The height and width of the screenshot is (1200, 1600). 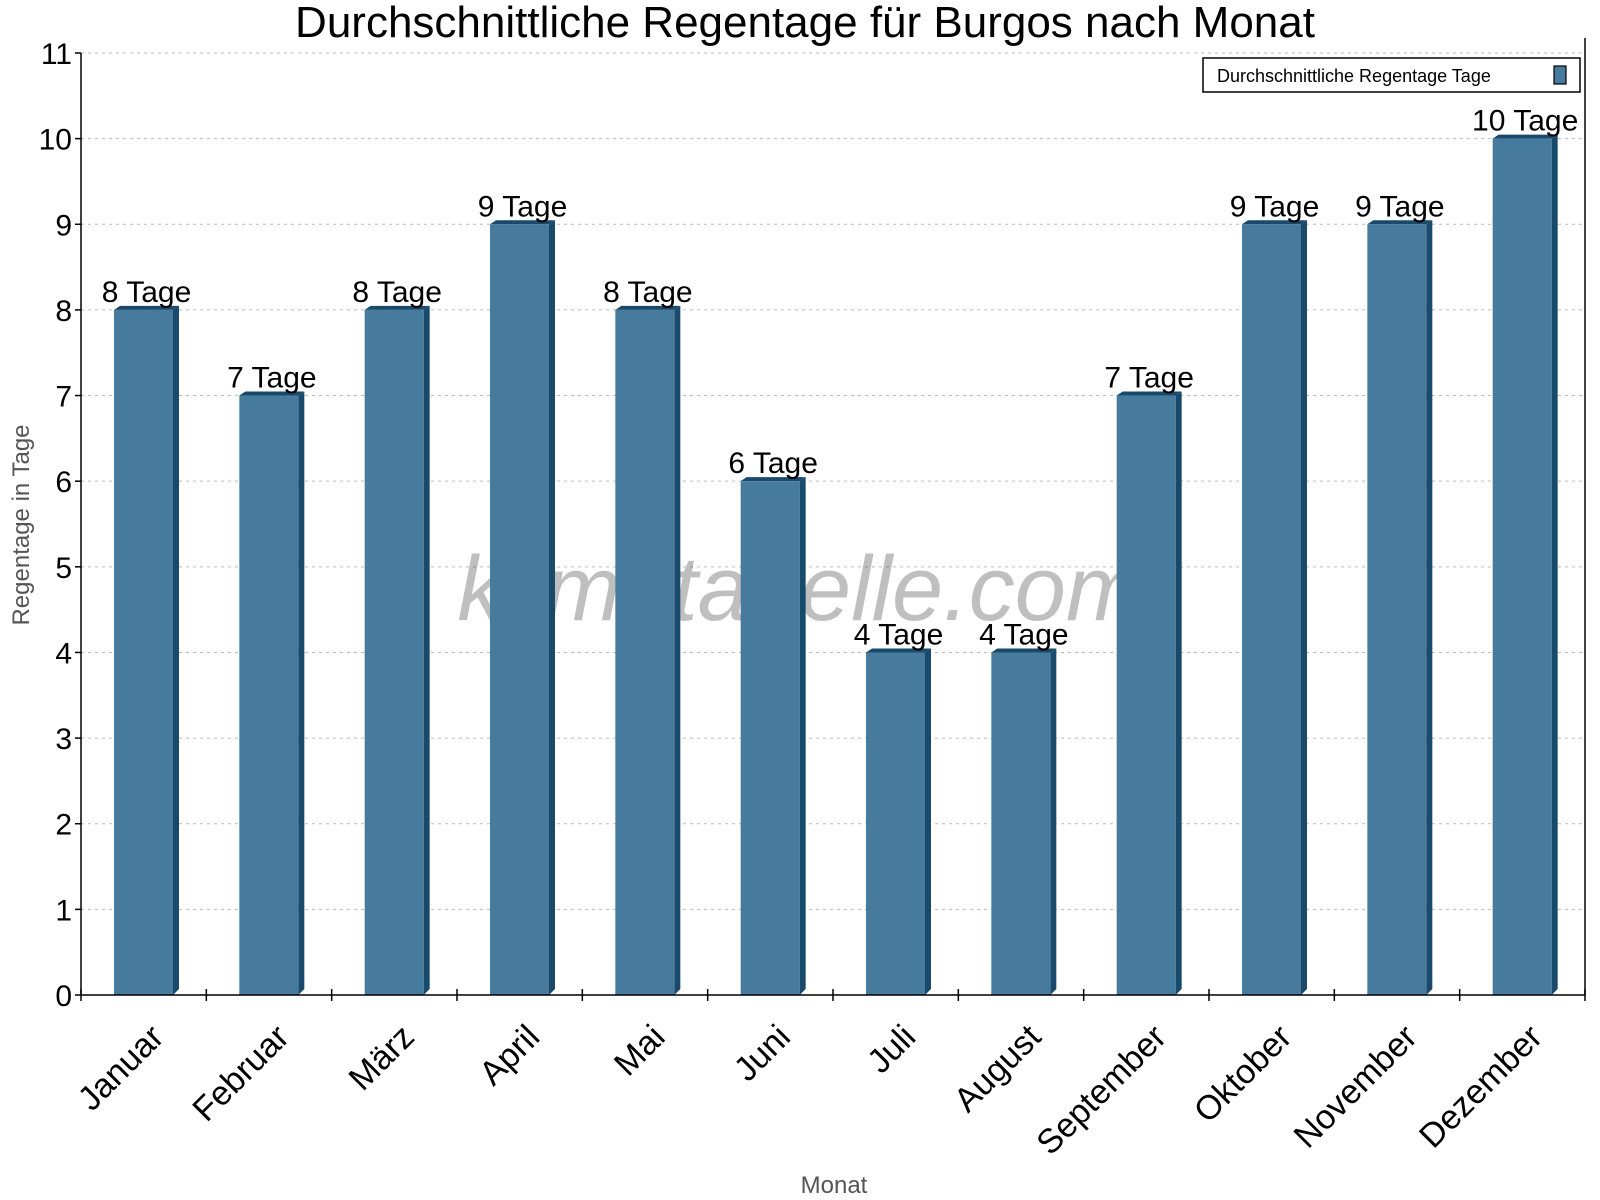 I want to click on x-tick-label: Januar, so click(x=121, y=1068).